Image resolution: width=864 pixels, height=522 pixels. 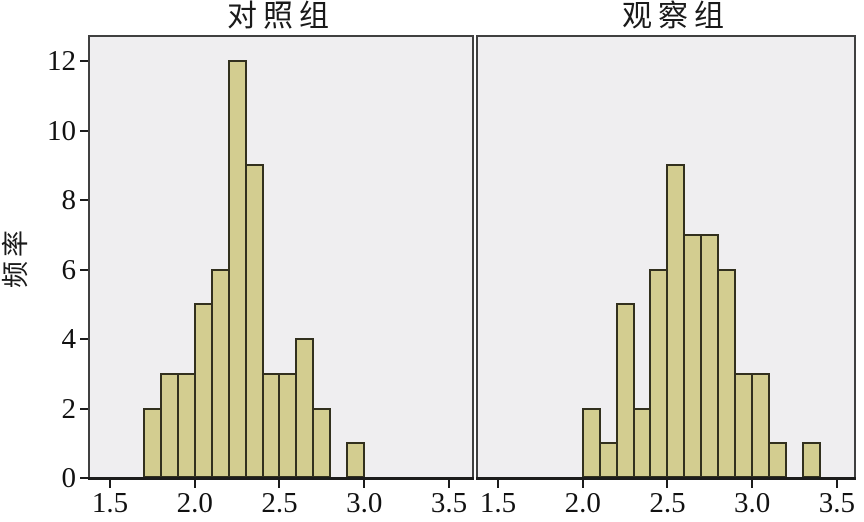 I want to click on y-tick-label: 10, so click(x=61, y=130).